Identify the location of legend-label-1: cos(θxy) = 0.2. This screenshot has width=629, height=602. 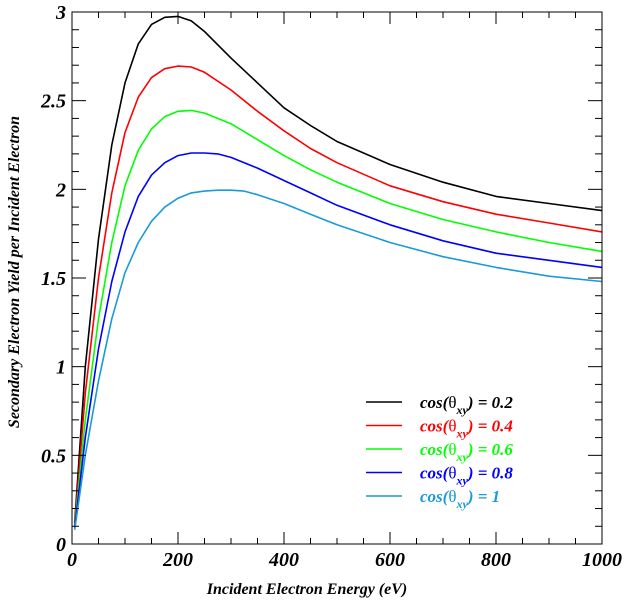
(466, 405).